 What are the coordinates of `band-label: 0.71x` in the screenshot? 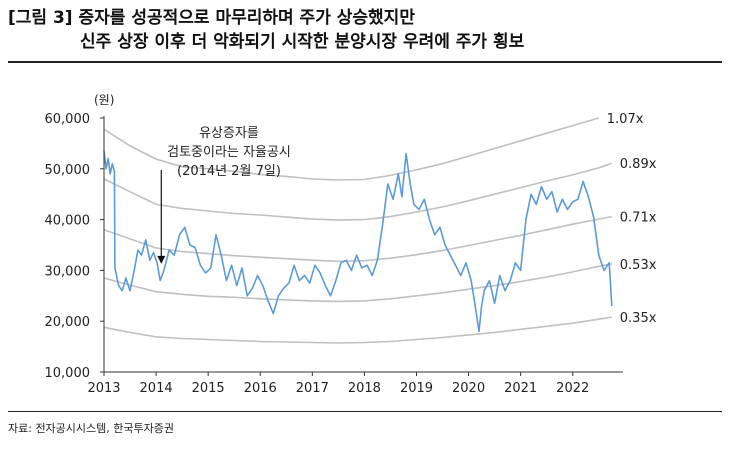 It's located at (638, 218).